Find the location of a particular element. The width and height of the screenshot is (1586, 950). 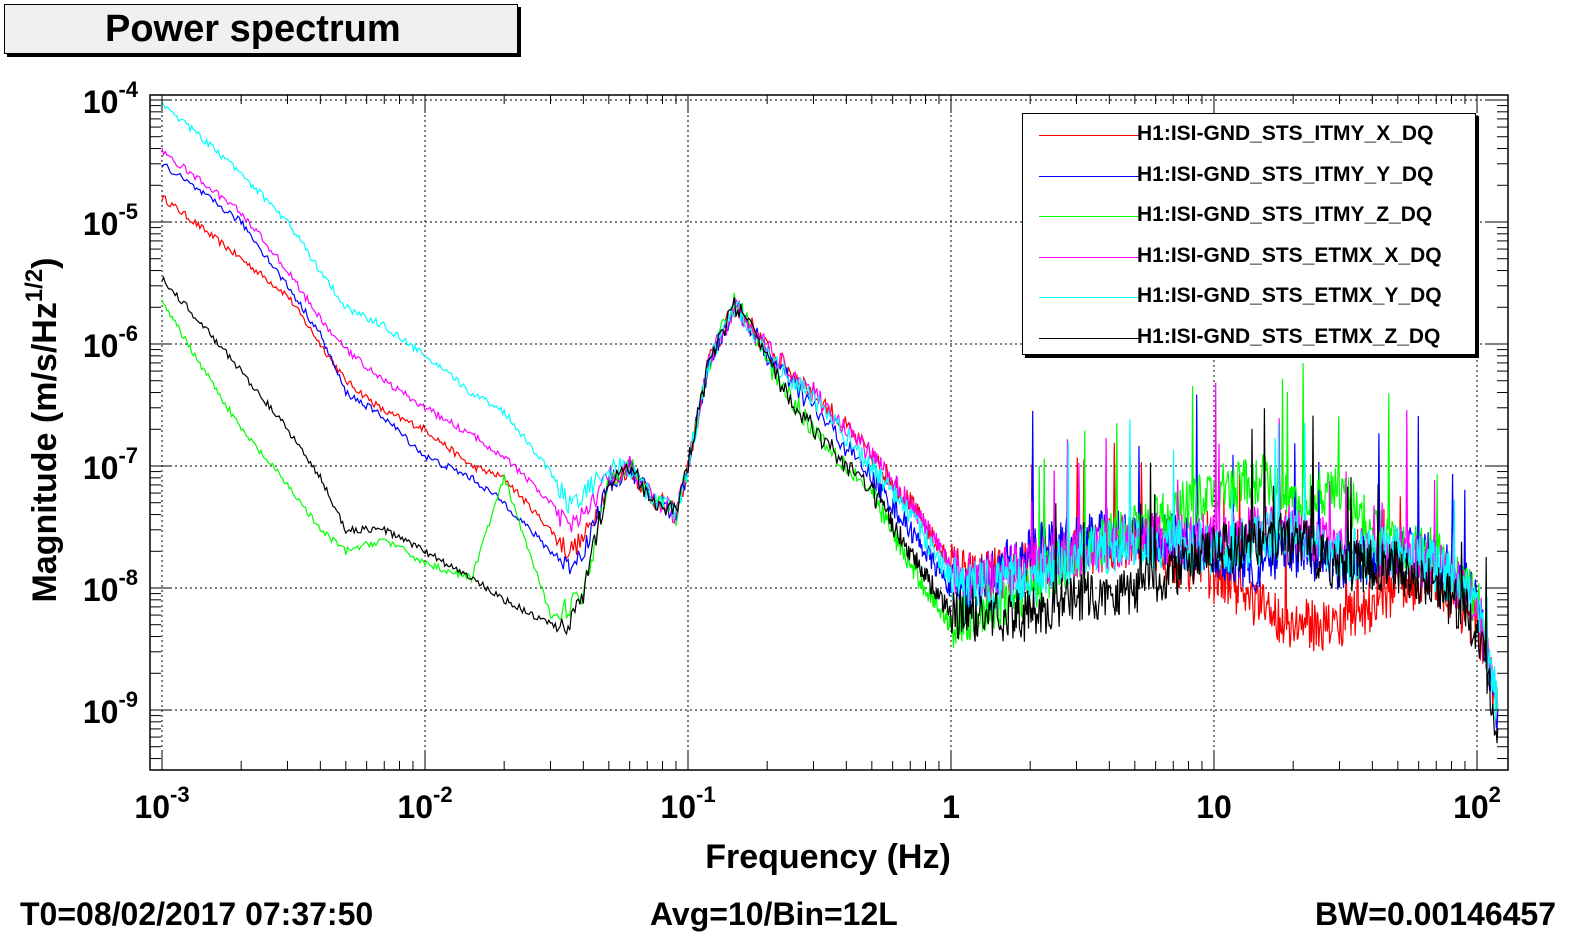

legend-label: H1:ISI-GND_STS_ITMY_Y_DQ is located at coordinates (1285, 174).